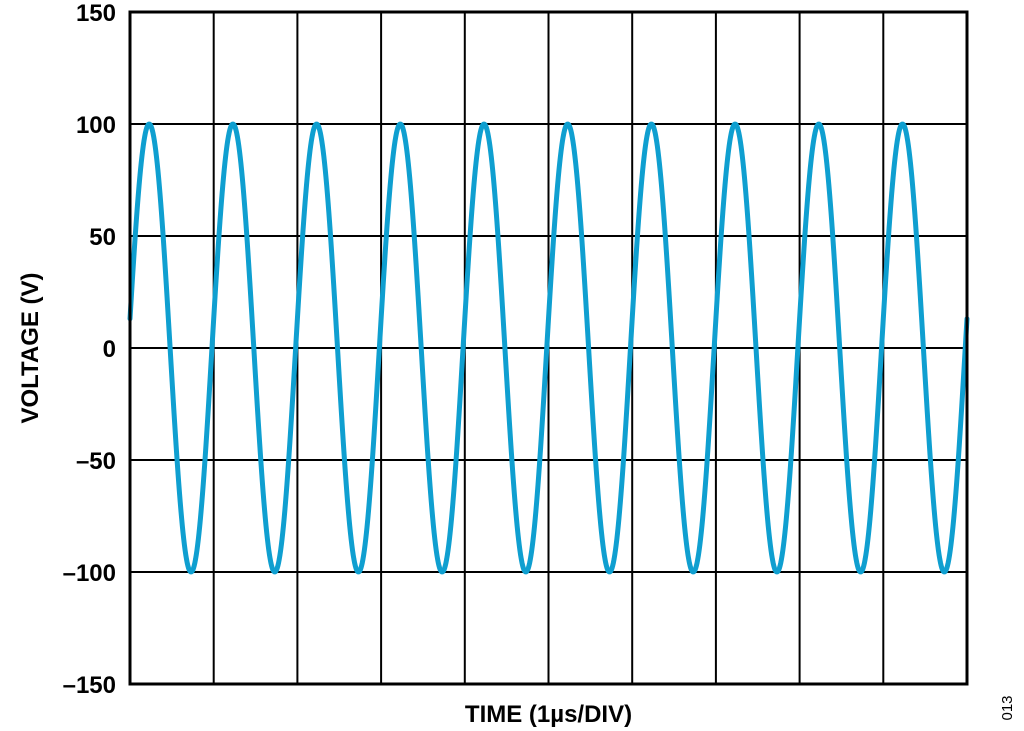 This screenshot has height=731, width=1024. What do you see at coordinates (96, 125) in the screenshot?
I see `y-tick-label: 100` at bounding box center [96, 125].